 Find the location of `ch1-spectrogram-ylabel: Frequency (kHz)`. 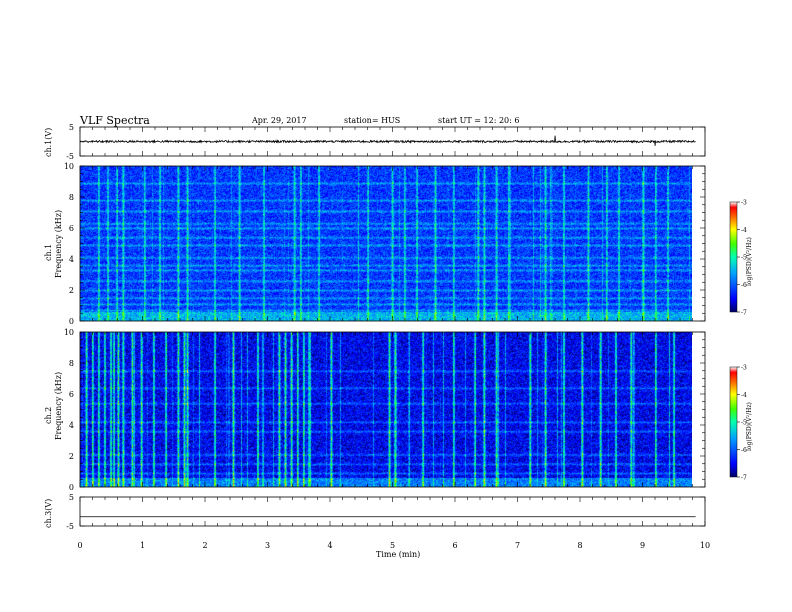

ch1-spectrogram-ylabel: Frequency (kHz) is located at coordinates (58, 244).